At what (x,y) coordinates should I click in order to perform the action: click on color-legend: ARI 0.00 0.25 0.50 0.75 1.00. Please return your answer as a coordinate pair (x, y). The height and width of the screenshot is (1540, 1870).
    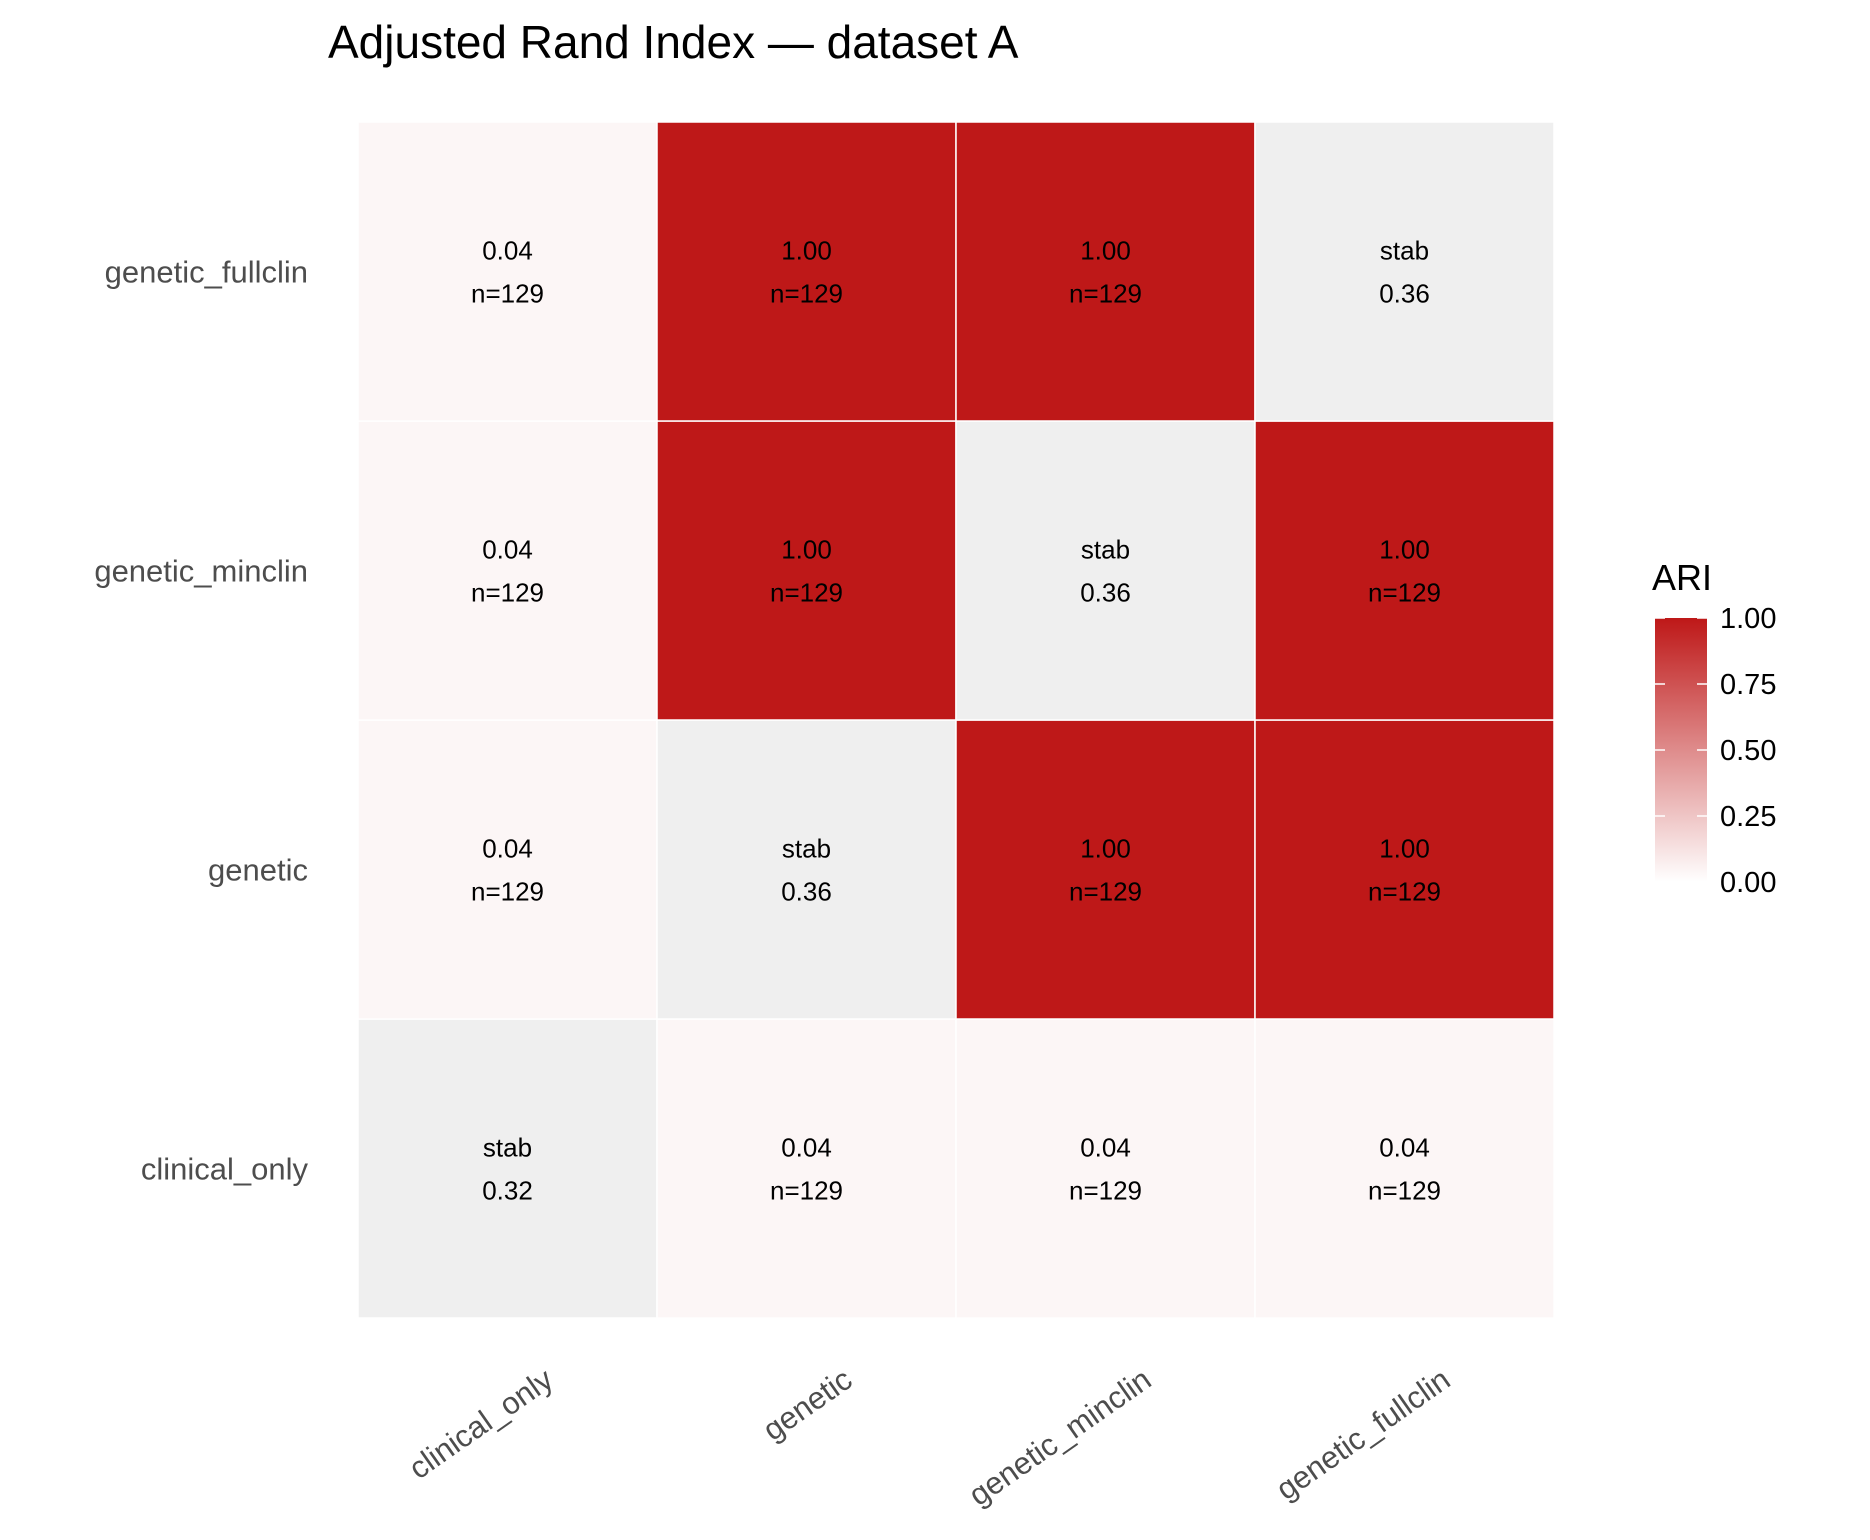
    Looking at the image, I should click on (1714, 728).